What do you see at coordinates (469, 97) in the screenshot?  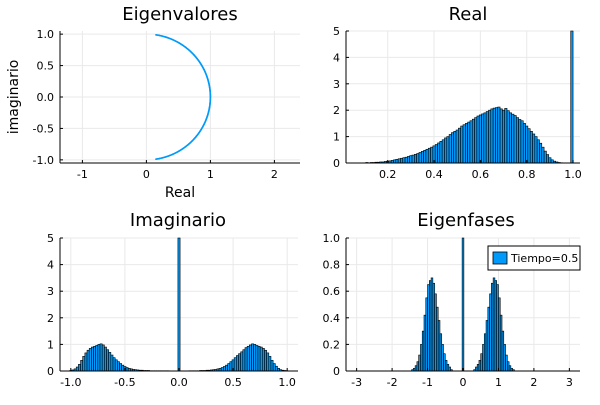 I see `real-marks` at bounding box center [469, 97].